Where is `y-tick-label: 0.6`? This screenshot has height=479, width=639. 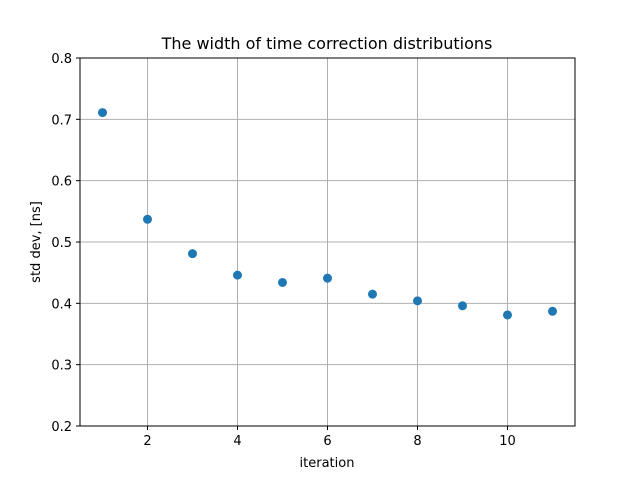
y-tick-label: 0.6 is located at coordinates (61, 182).